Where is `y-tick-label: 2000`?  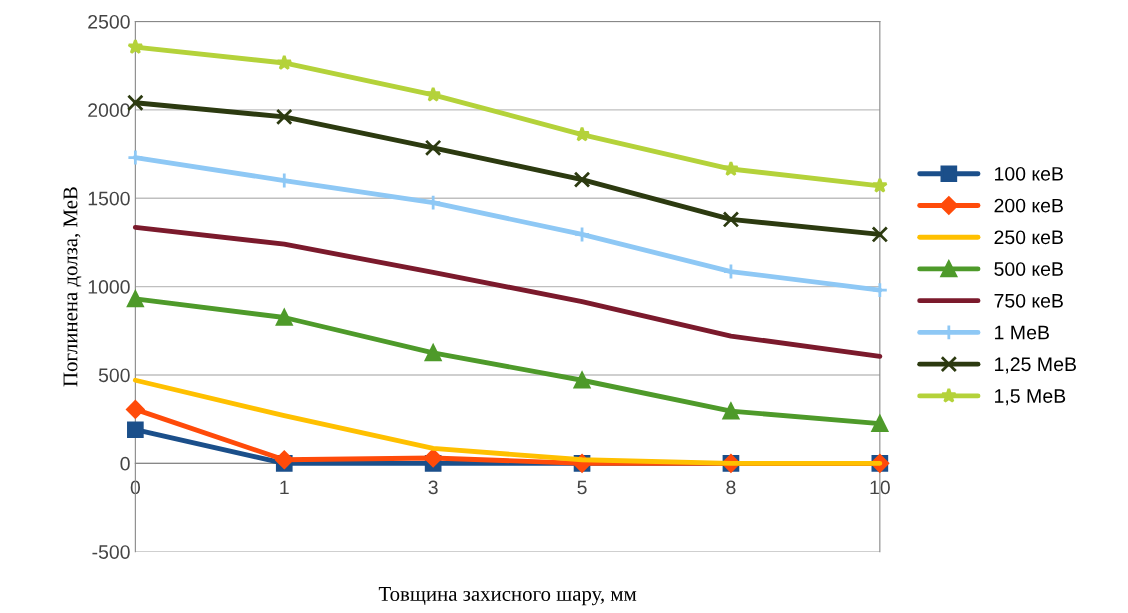 y-tick-label: 2000 is located at coordinates (109, 110).